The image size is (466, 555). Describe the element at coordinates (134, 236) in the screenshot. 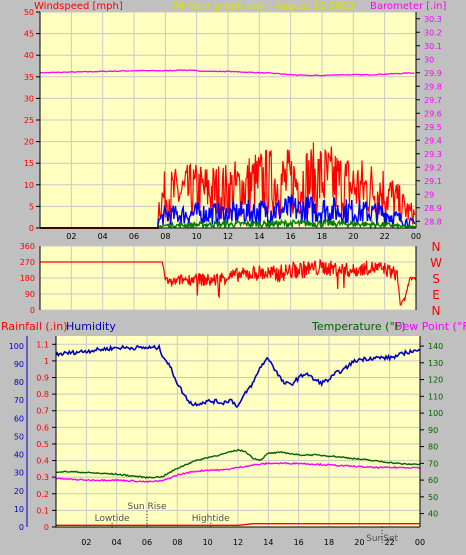

I see `wind-hour-tick: 06` at that location.